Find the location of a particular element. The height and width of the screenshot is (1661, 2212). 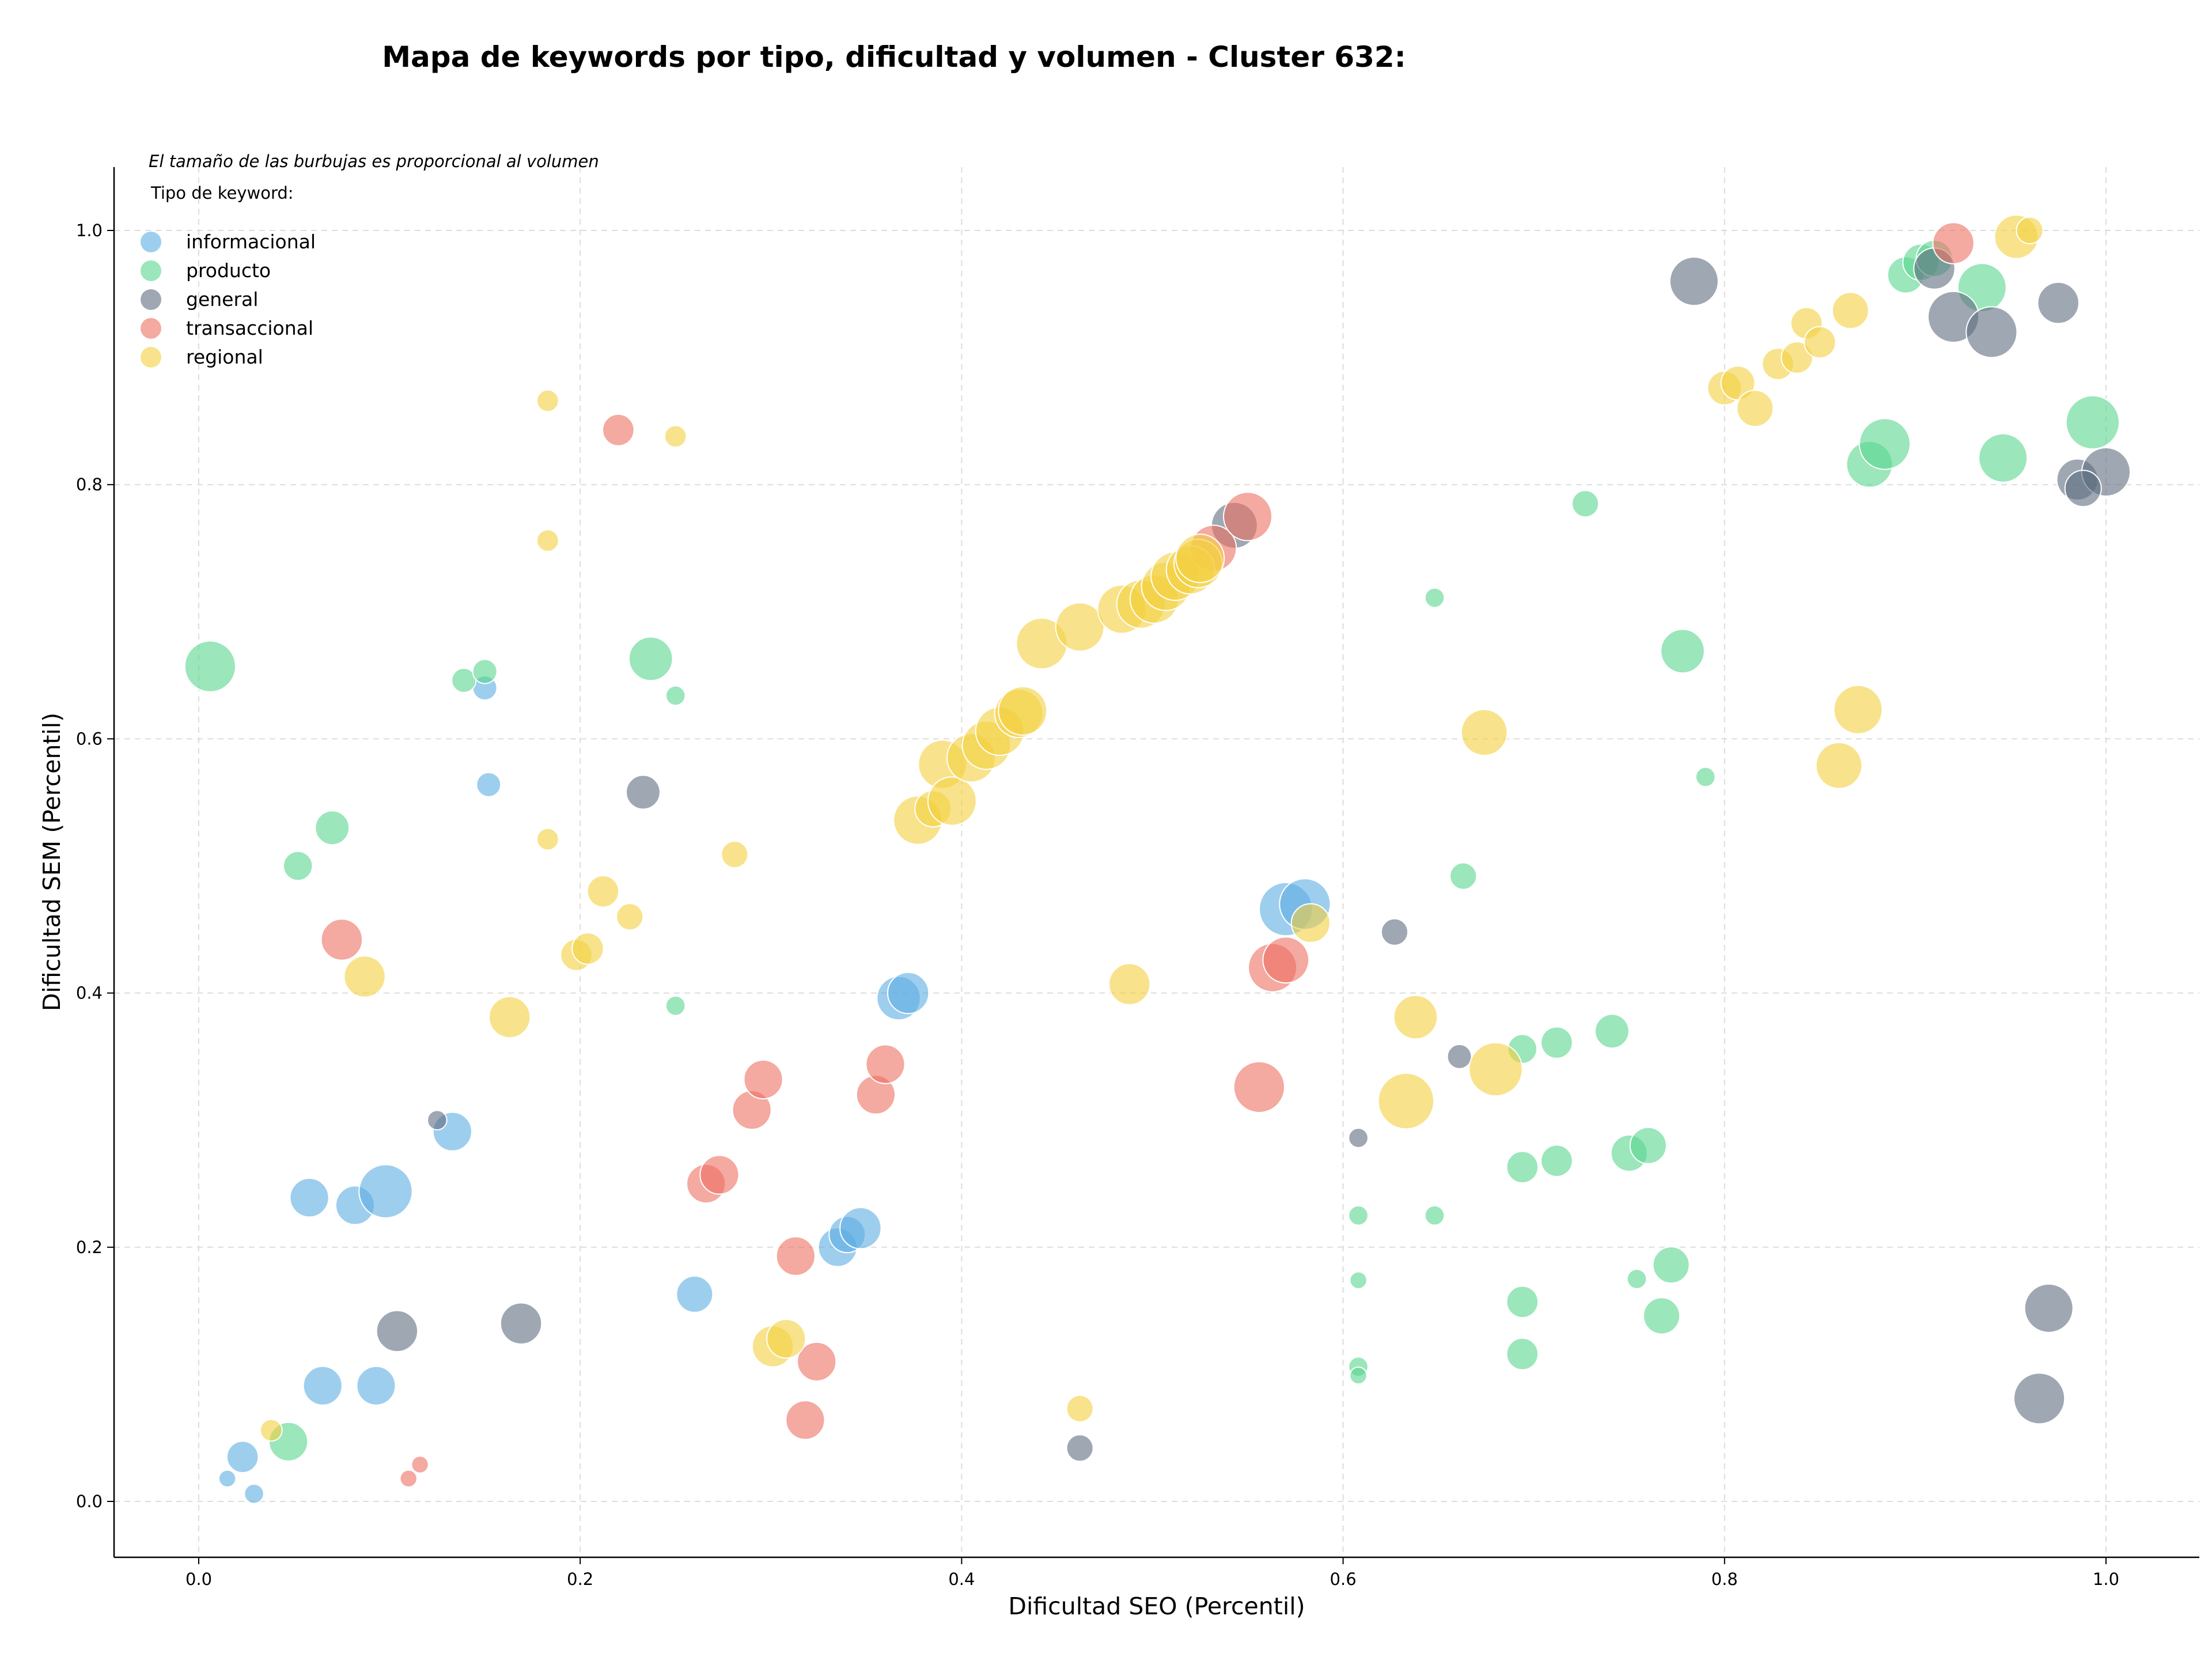

legend-label-general: general is located at coordinates (222, 299).